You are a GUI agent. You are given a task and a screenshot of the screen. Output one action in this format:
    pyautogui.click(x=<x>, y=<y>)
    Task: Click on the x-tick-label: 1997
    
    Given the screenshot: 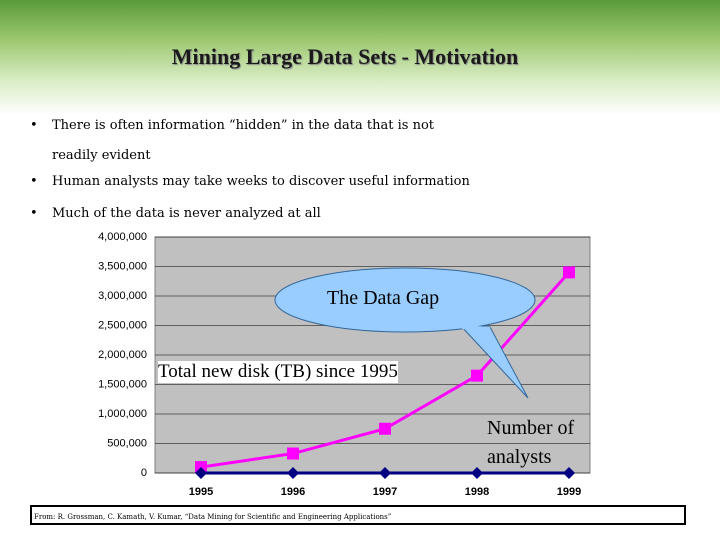 What is the action you would take?
    pyautogui.click(x=385, y=492)
    